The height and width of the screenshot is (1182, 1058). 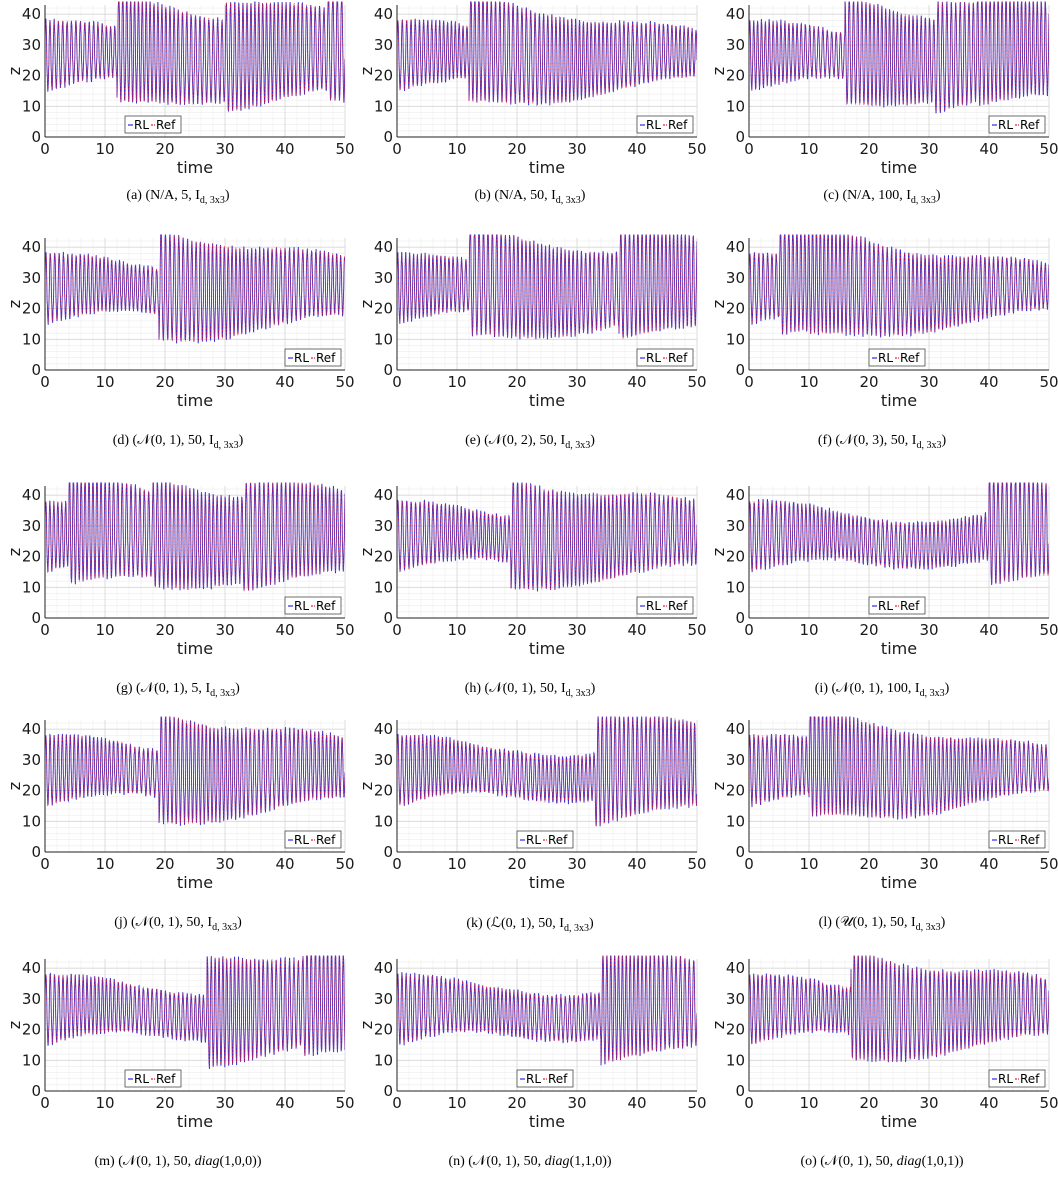 I want to click on caption-diag: diag, so click(x=909, y=1161).